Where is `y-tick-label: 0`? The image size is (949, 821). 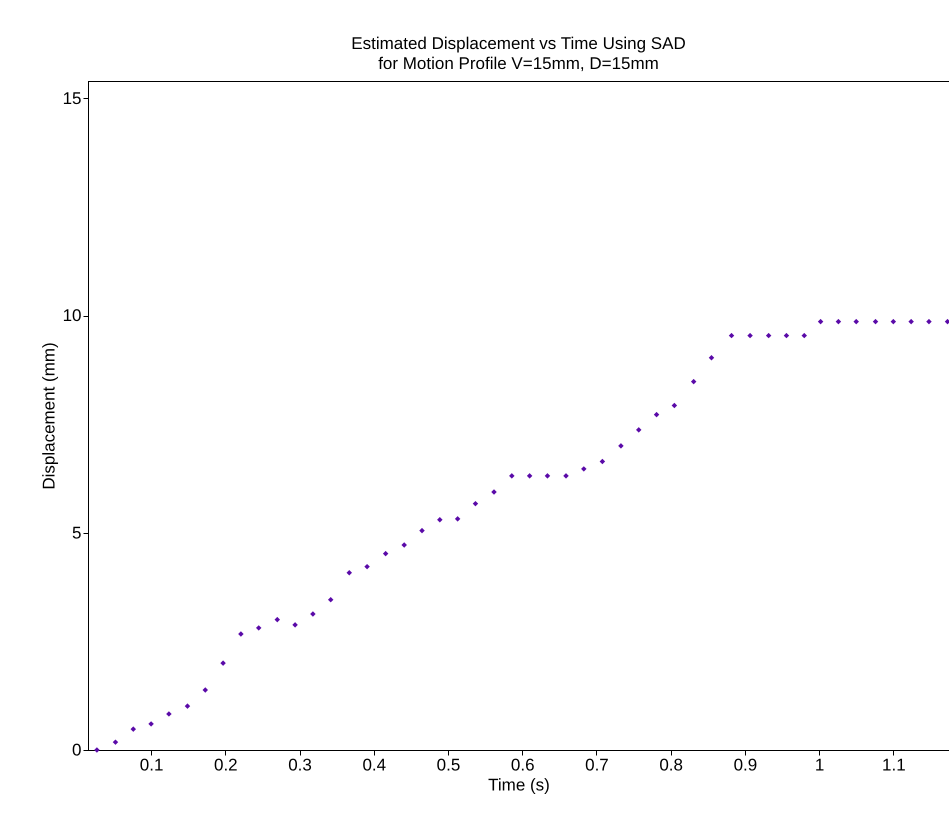
y-tick-label: 0 is located at coordinates (77, 750).